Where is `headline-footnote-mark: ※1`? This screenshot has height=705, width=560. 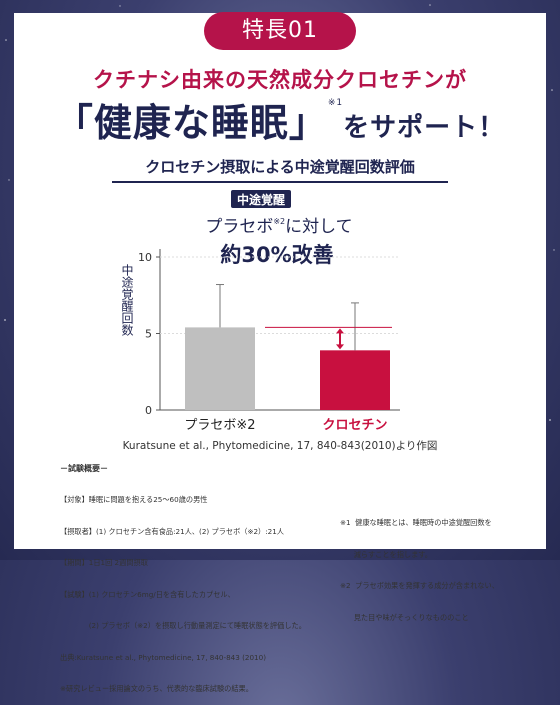 headline-footnote-mark: ※1 is located at coordinates (335, 103).